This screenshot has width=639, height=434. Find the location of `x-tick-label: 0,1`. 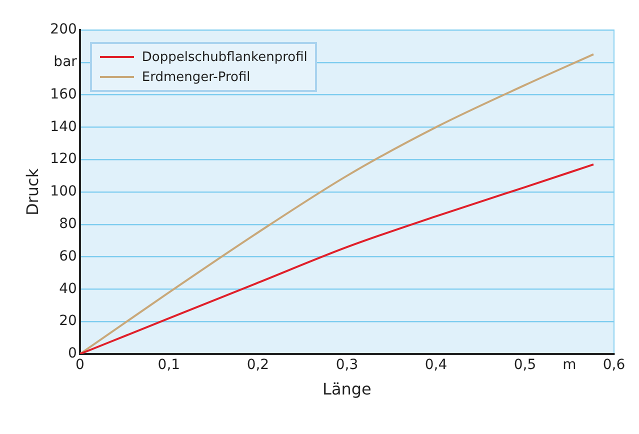

x-tick-label: 0,1 is located at coordinates (169, 365).